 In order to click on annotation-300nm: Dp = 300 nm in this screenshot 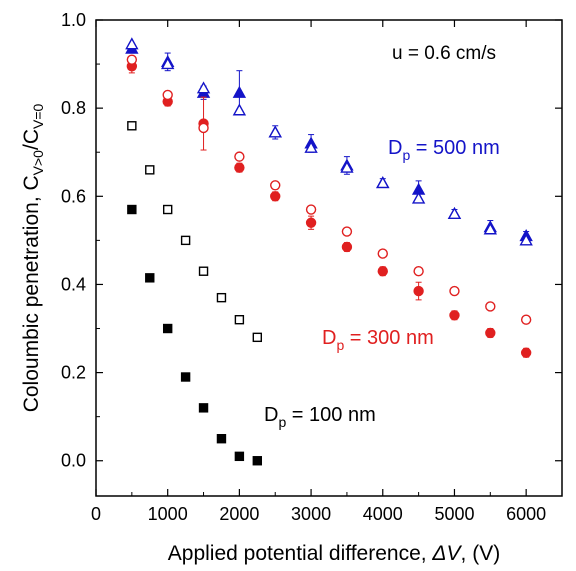, I will do `click(378, 340)`.